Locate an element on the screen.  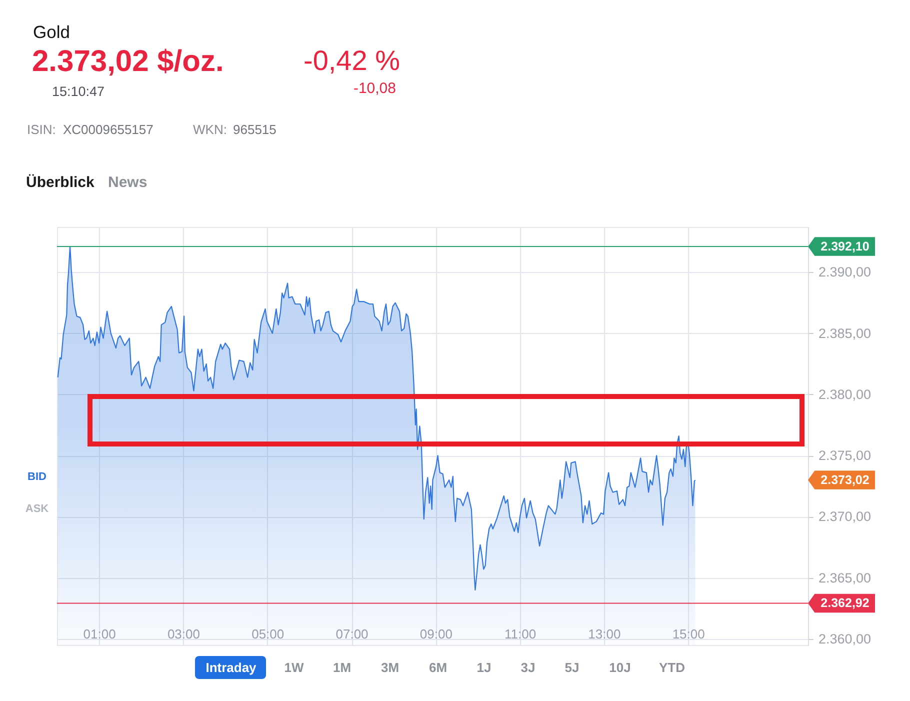
text: 1M is located at coordinates (342, 667).